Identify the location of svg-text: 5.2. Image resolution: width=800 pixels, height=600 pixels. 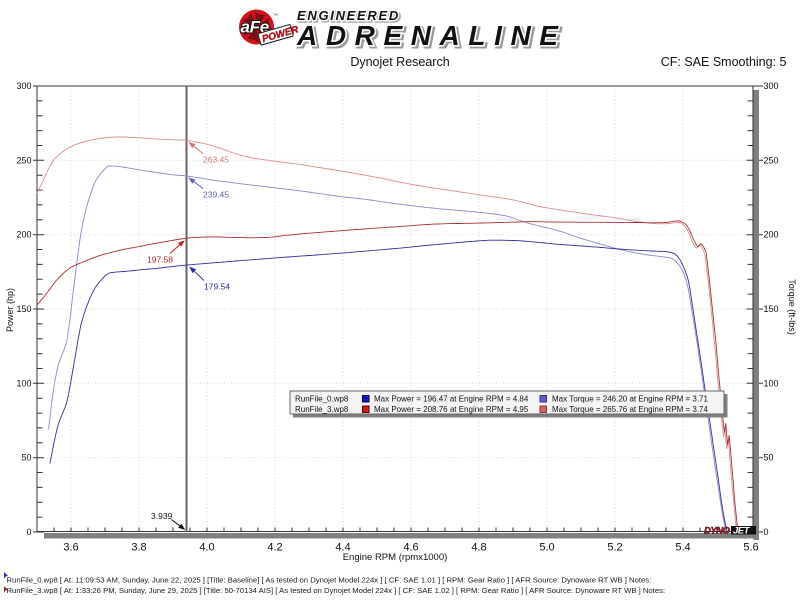
(614, 548).